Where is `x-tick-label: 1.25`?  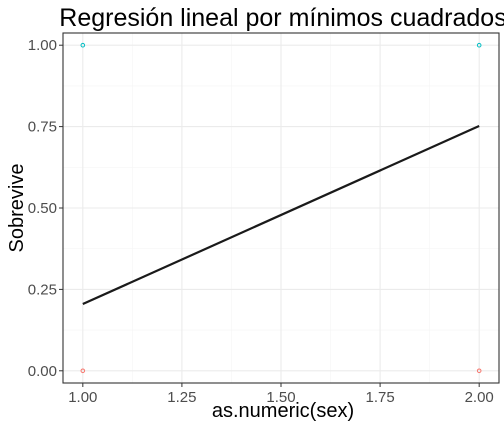
x-tick-label: 1.25 is located at coordinates (181, 397).